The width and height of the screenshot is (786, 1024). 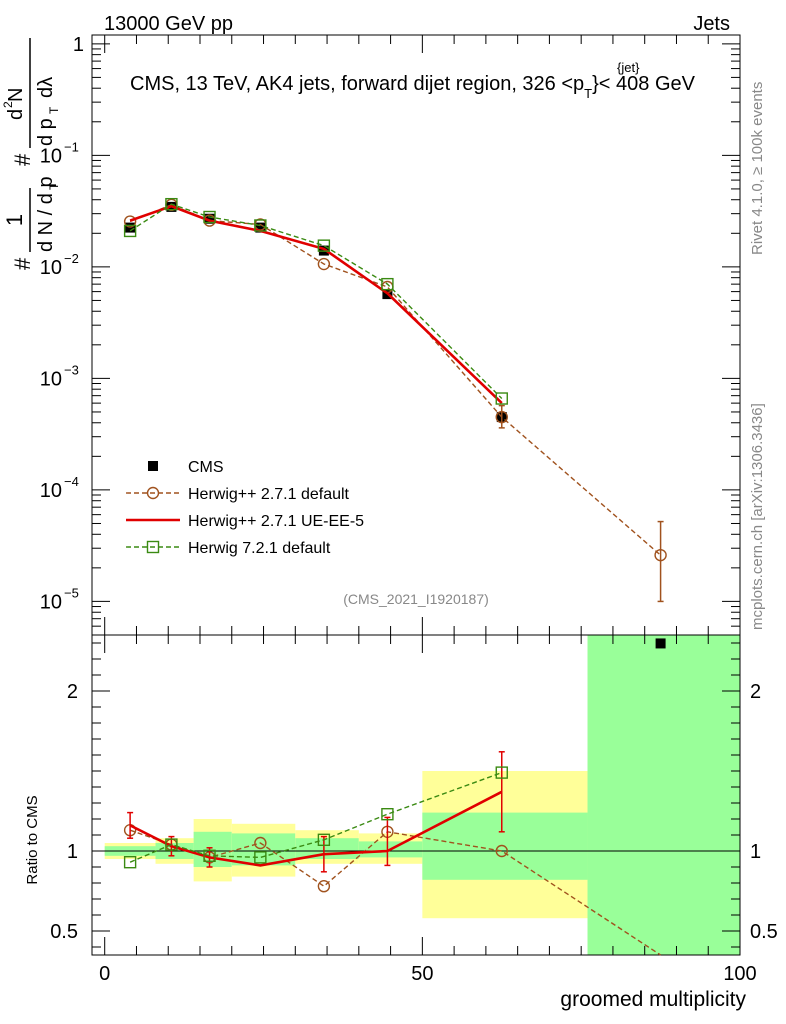 I want to click on x-tick-label: 100, so click(x=739, y=974).